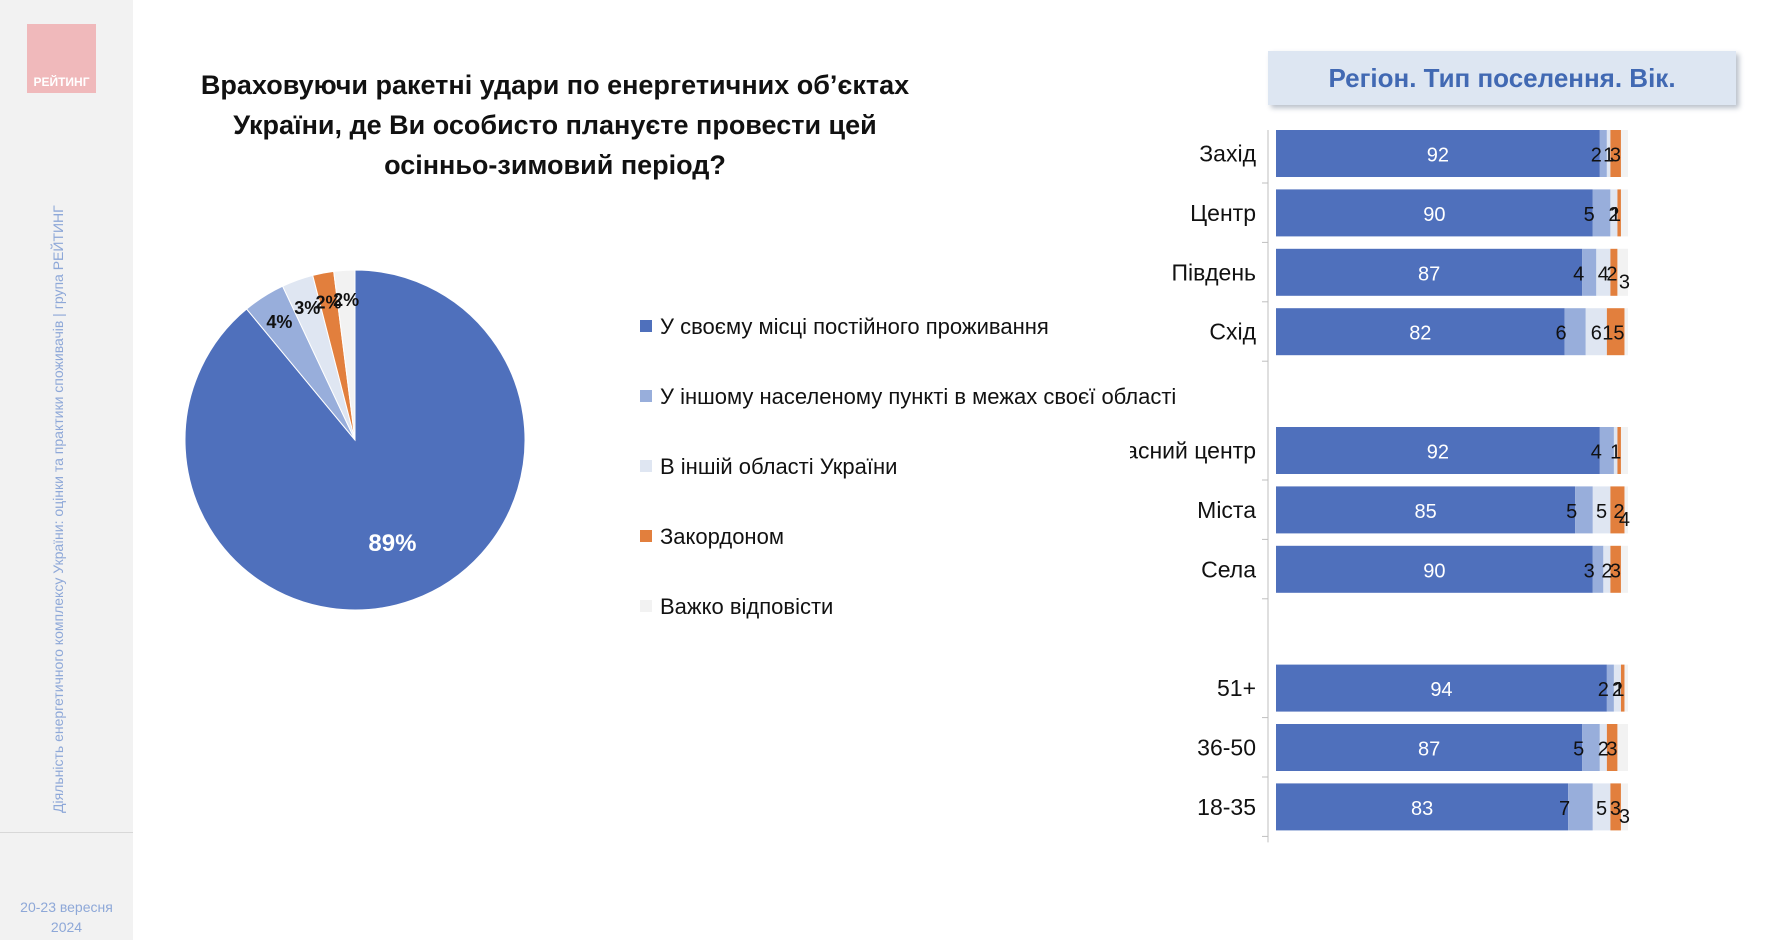  Describe the element at coordinates (66, 832) in the screenshot. I see `sidebar-divider` at that location.